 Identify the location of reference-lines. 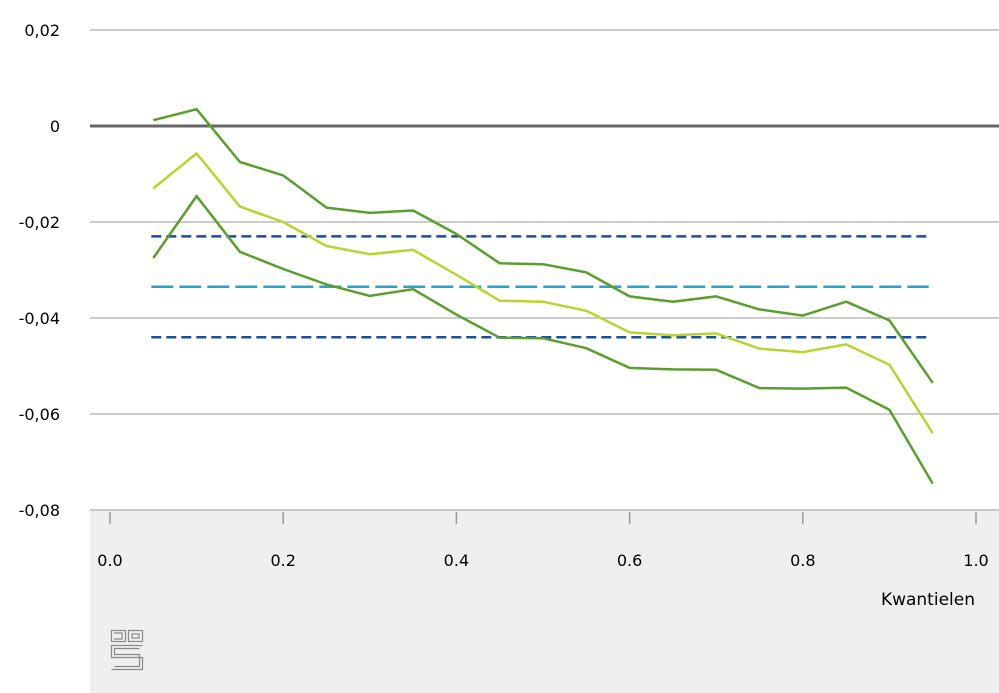
(540, 287).